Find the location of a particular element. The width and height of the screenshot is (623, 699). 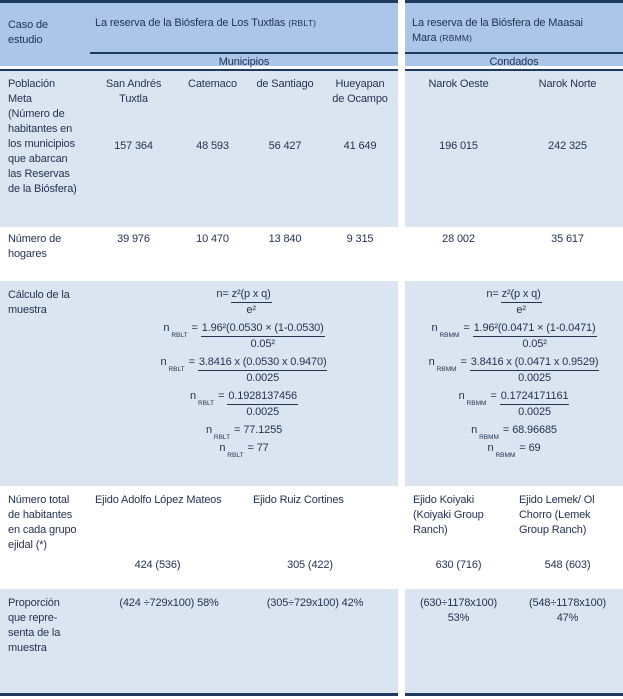

proporcion-value: (305÷729x100) 42% is located at coordinates (315, 603).